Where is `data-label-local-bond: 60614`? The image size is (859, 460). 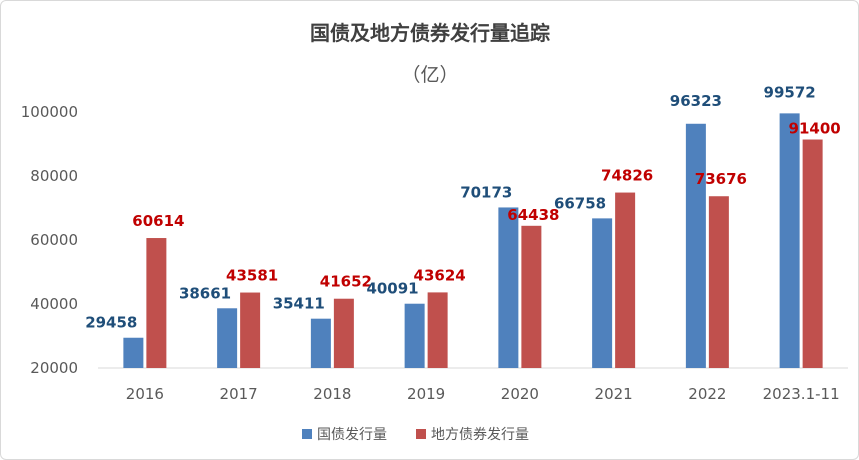
data-label-local-bond: 60614 is located at coordinates (158, 221).